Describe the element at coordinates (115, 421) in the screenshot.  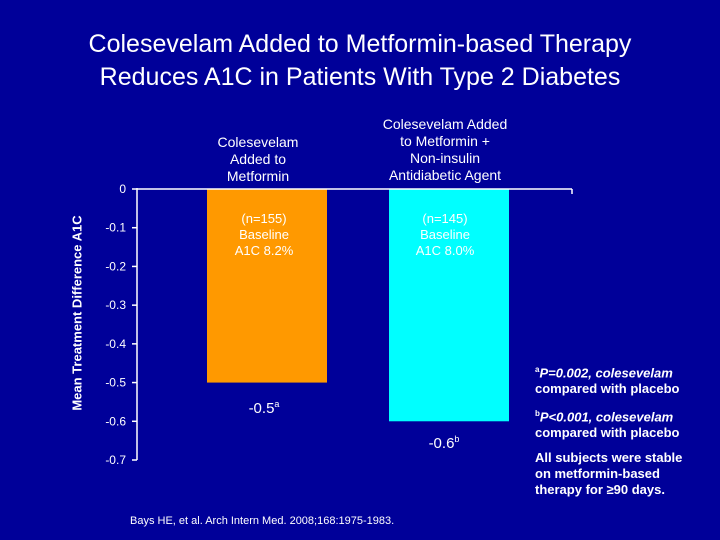
I see `y-tick-label: -0.6` at that location.